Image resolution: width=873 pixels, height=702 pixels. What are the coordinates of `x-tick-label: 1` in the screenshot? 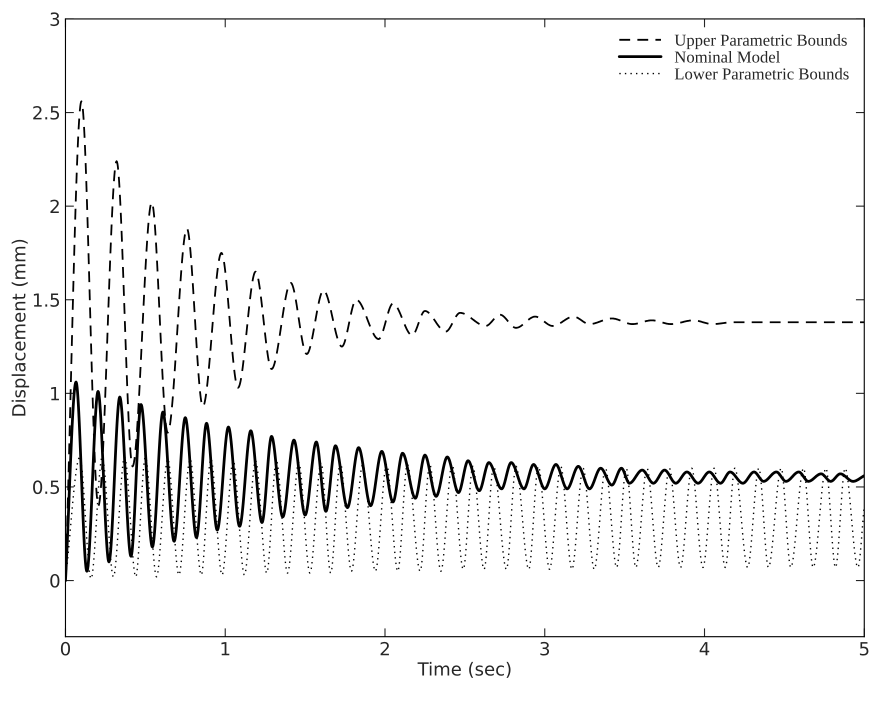 It's located at (225, 649).